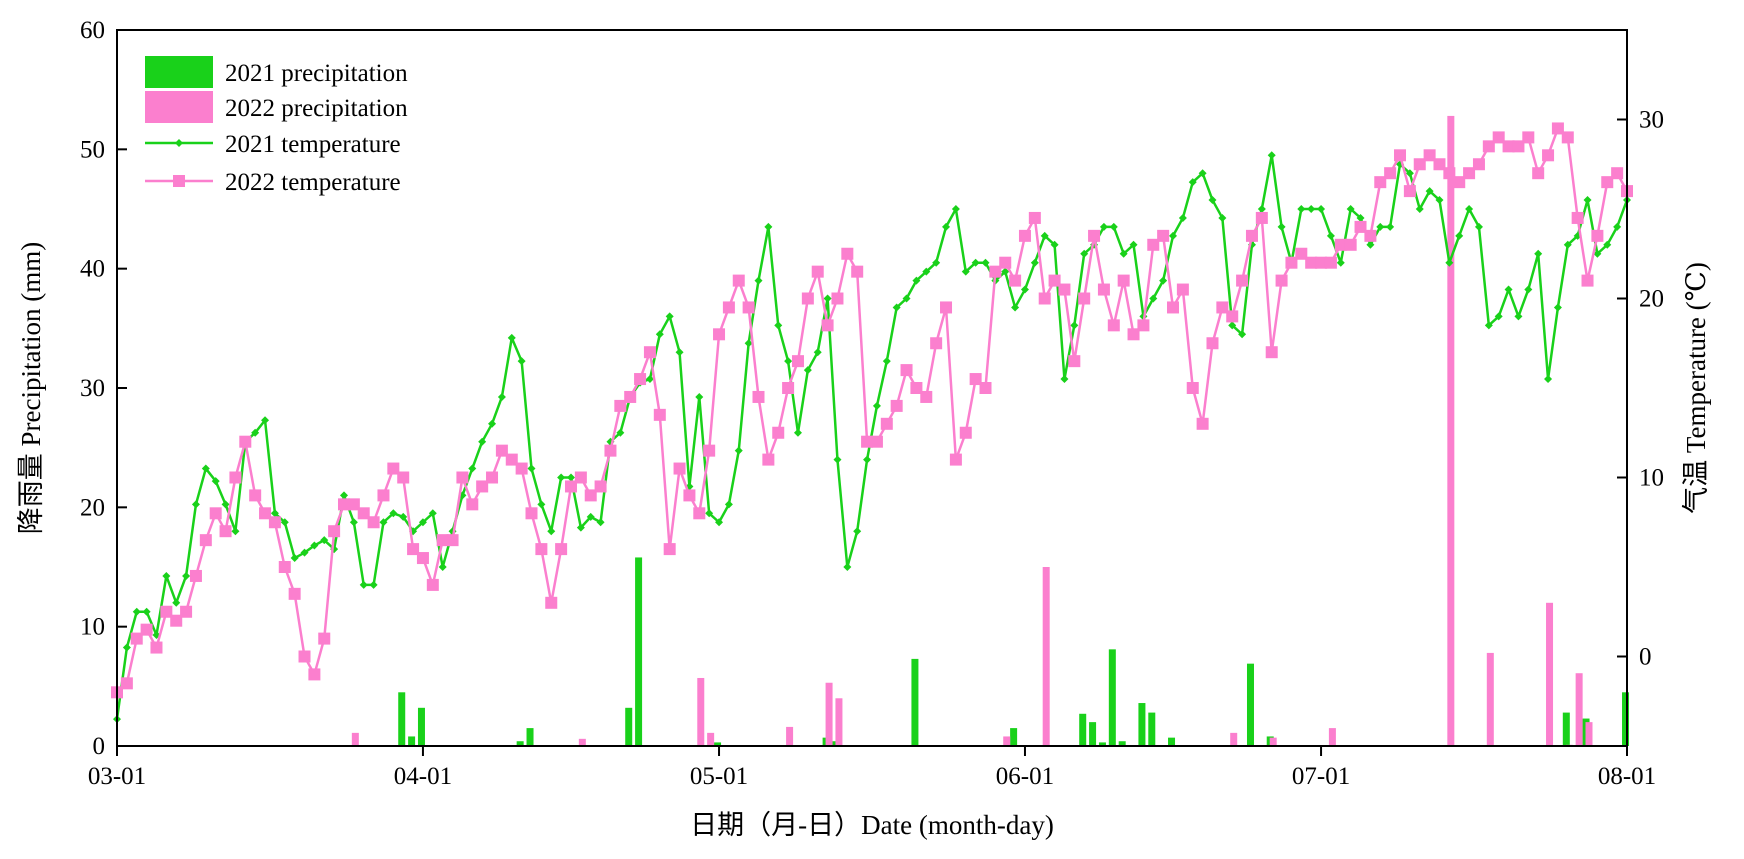  What do you see at coordinates (313, 144) in the screenshot?
I see `legend-label: 2021 temperature` at bounding box center [313, 144].